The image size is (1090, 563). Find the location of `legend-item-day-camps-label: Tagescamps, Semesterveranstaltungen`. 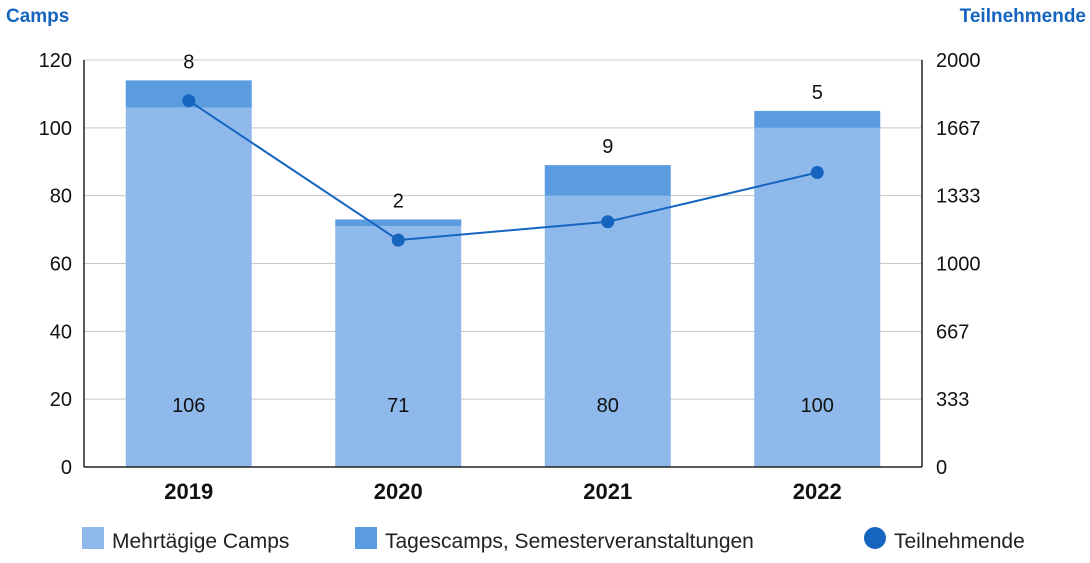

legend-item-day-camps-label: Tagescamps, Semesterveranstaltungen is located at coordinates (569, 541).